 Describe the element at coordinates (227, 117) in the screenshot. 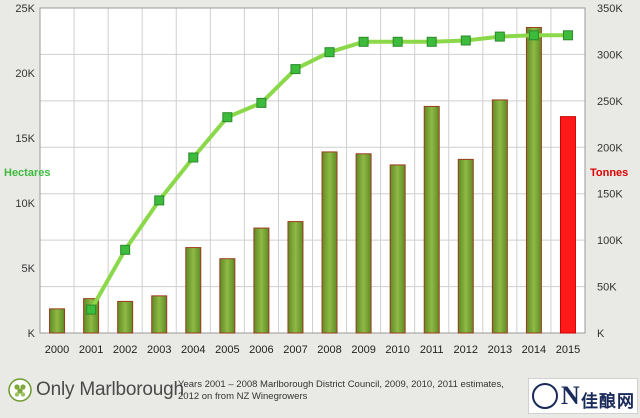

I see `hectares-point-2005` at that location.